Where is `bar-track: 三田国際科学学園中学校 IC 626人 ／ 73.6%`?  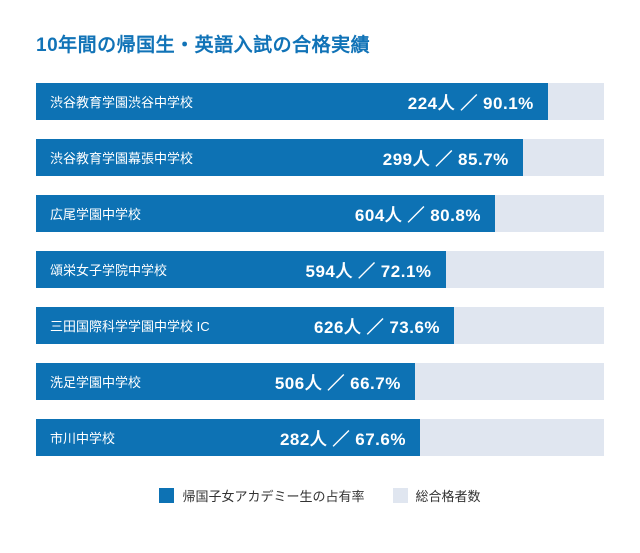 bar-track: 三田国際科学学園中学校 IC 626人 ／ 73.6% is located at coordinates (320, 325).